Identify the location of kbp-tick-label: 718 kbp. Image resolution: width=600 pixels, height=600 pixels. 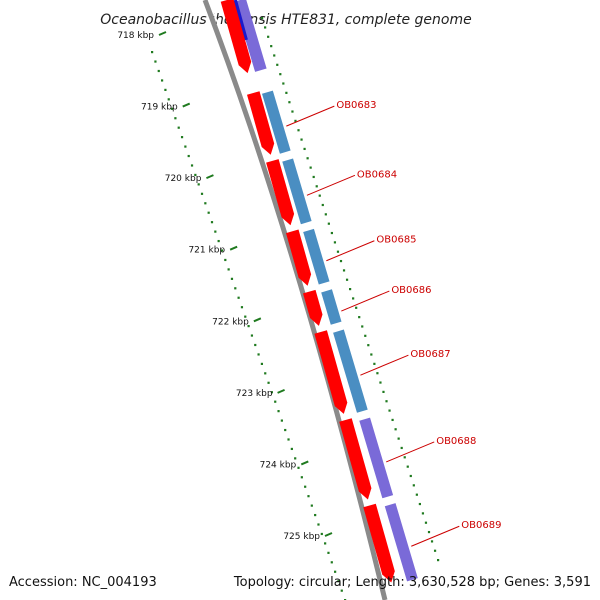
(135, 36).